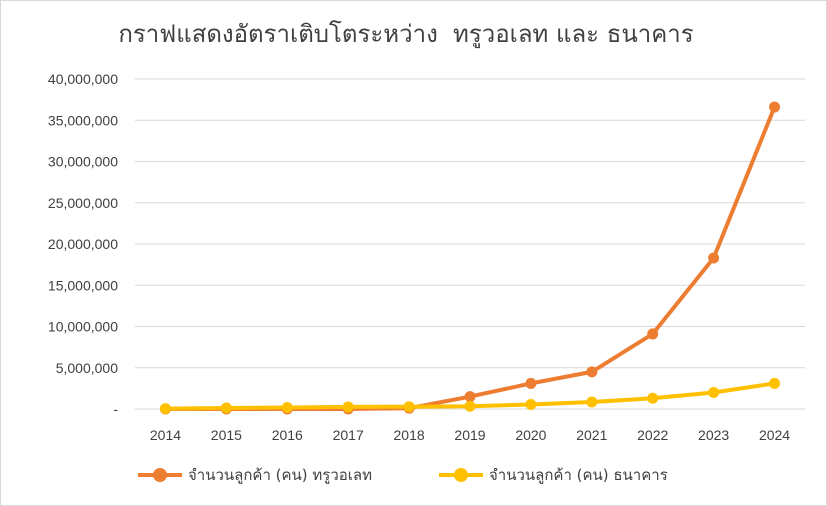 Image resolution: width=827 pixels, height=506 pixels. Describe the element at coordinates (652, 435) in the screenshot. I see `x-tick-label: 2022` at that location.